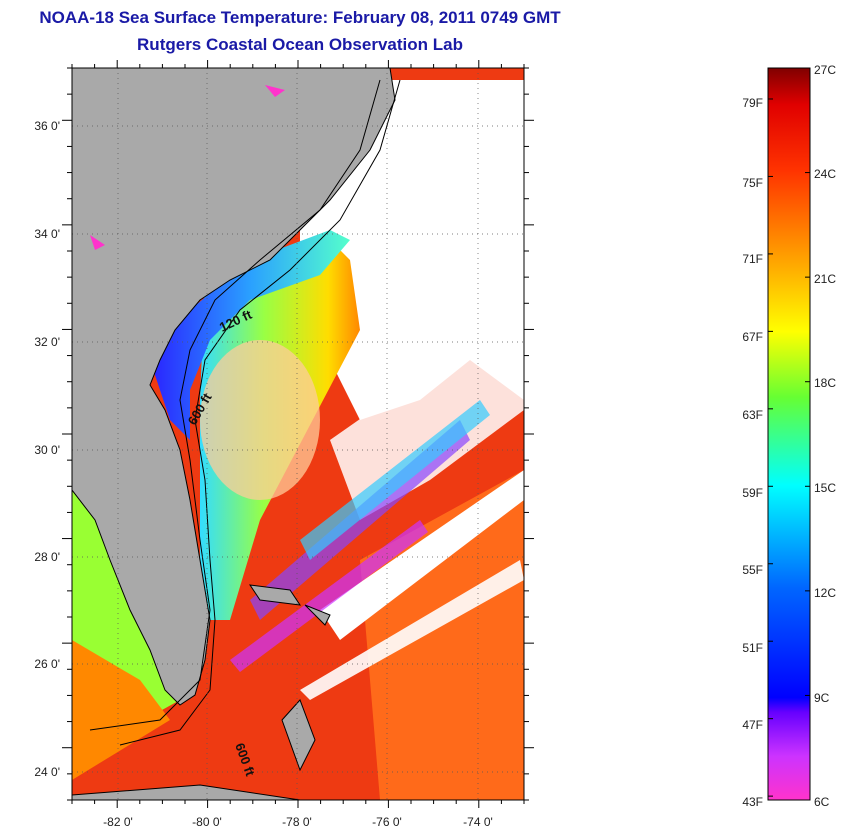  What do you see at coordinates (317, 615) in the screenshot?
I see `land-abaco` at bounding box center [317, 615].